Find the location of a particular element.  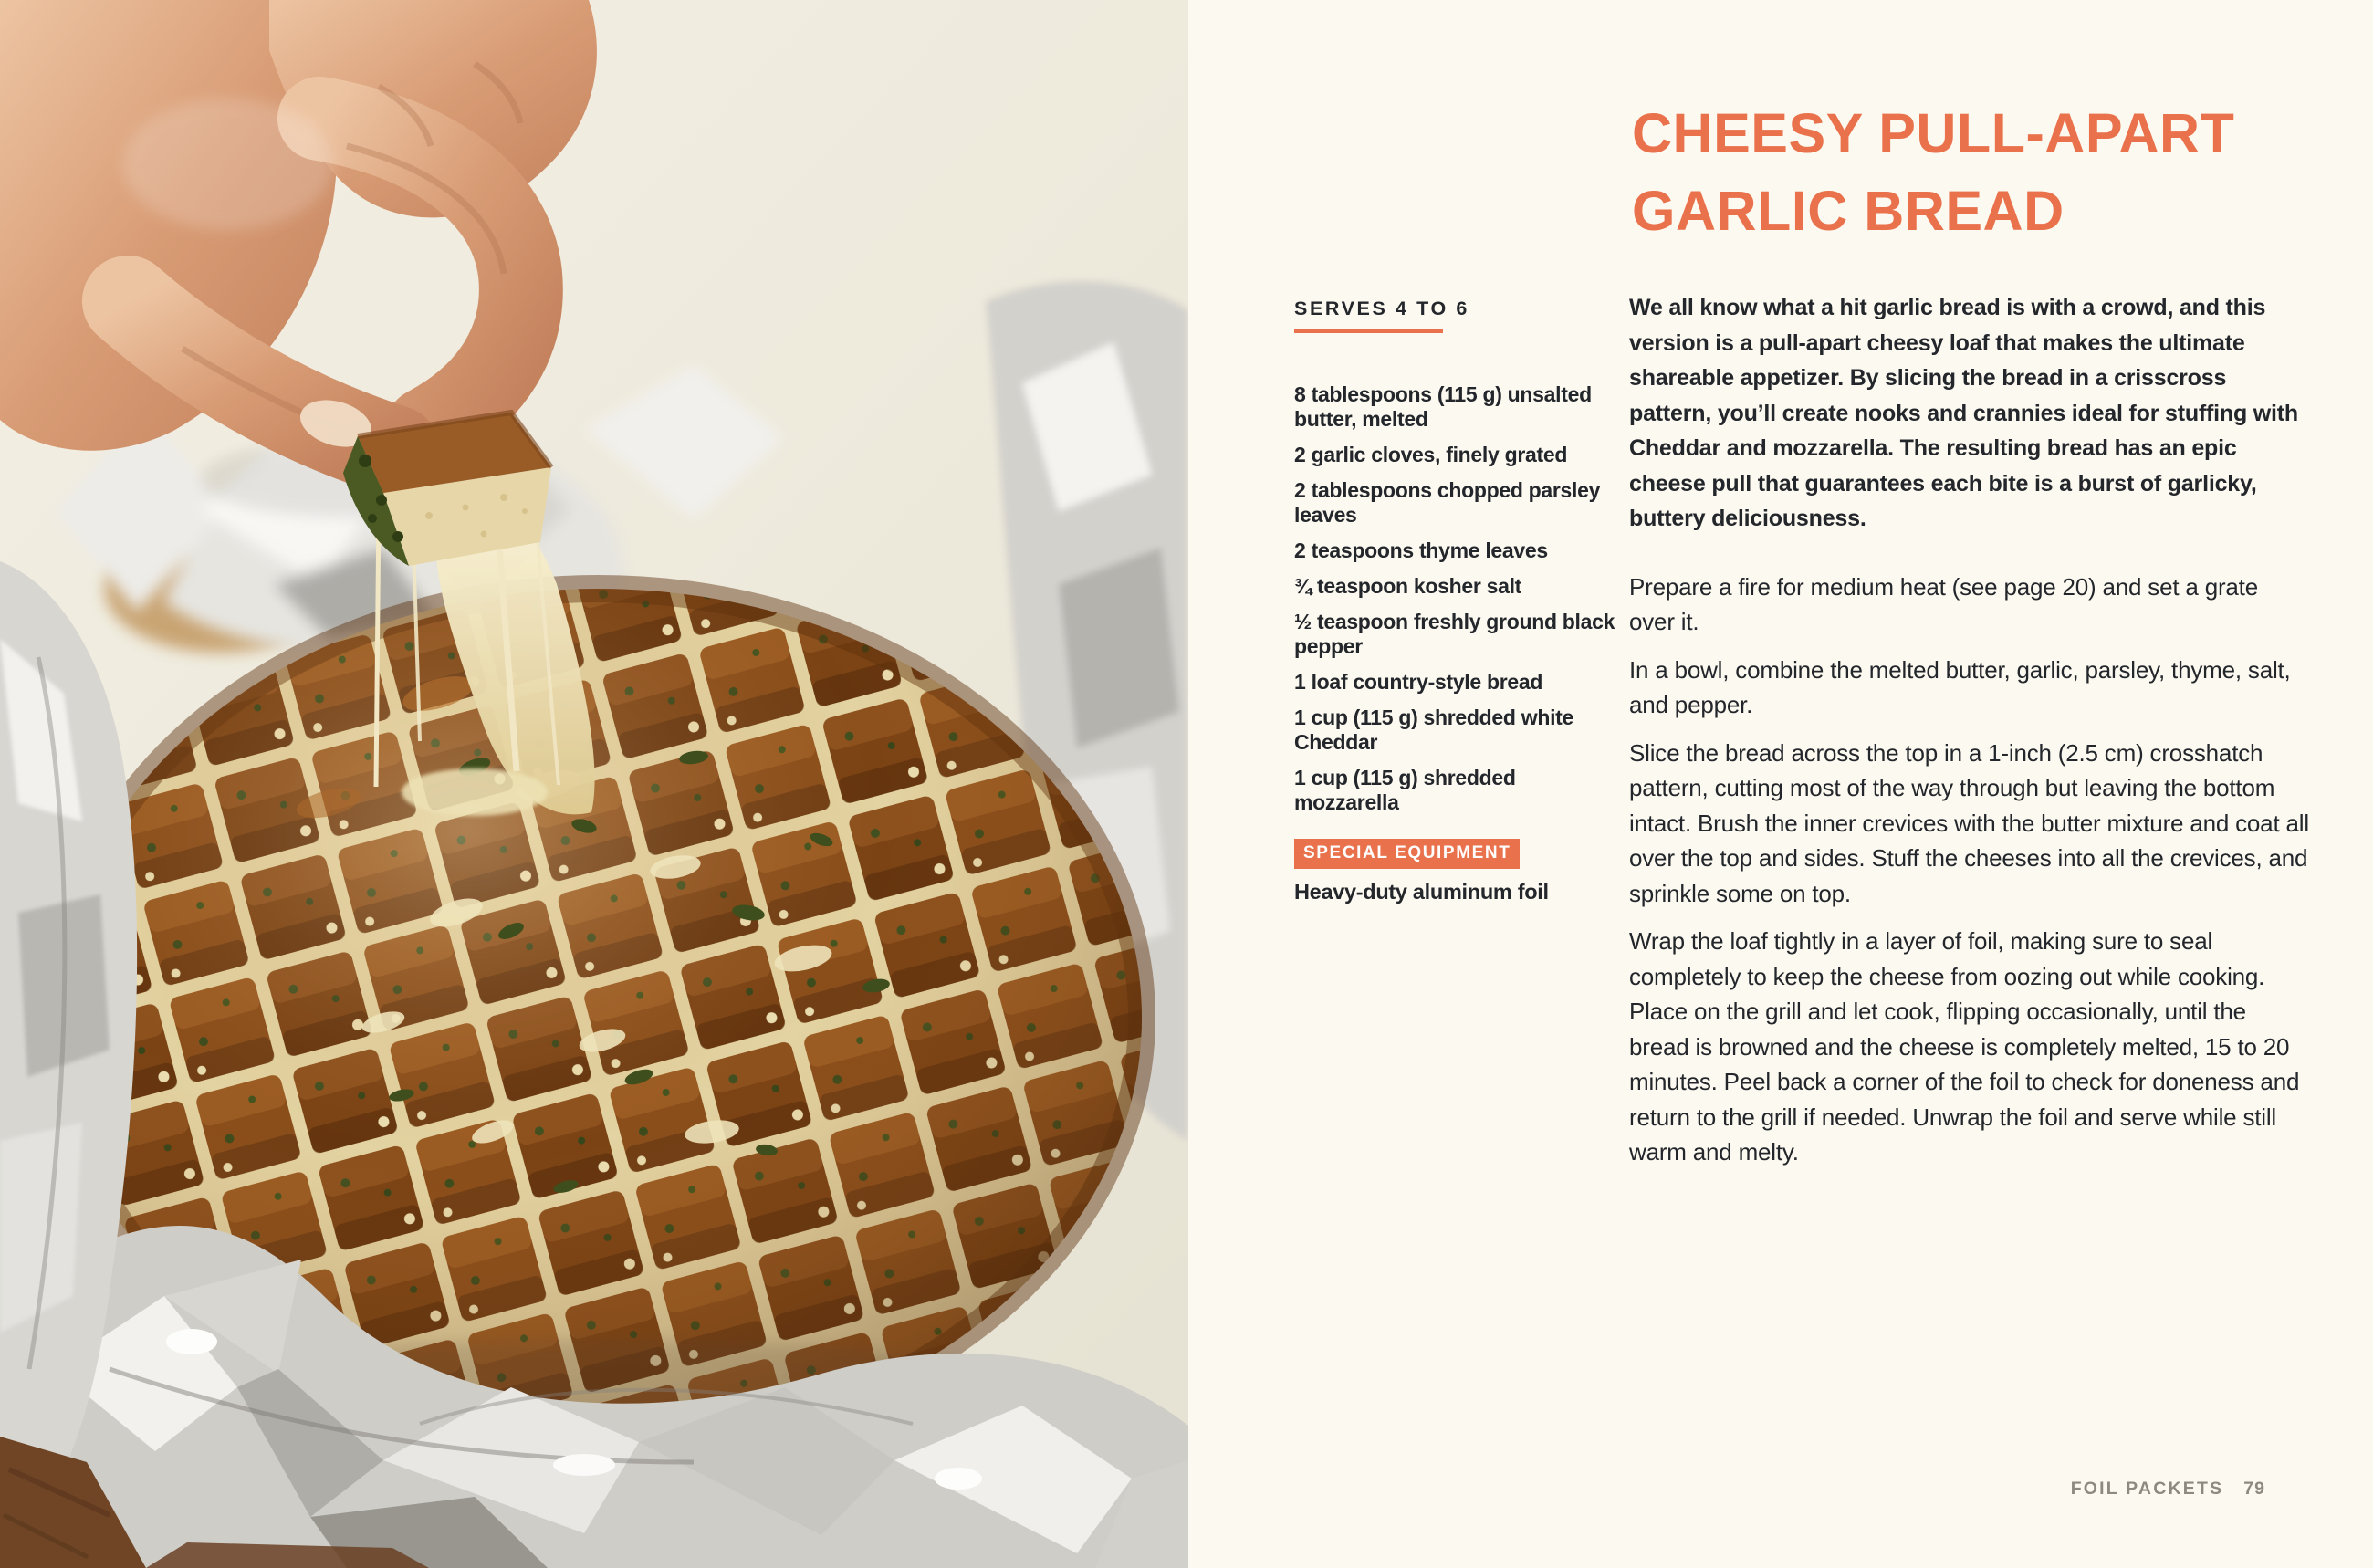

thumbnail is located at coordinates (335, 423).